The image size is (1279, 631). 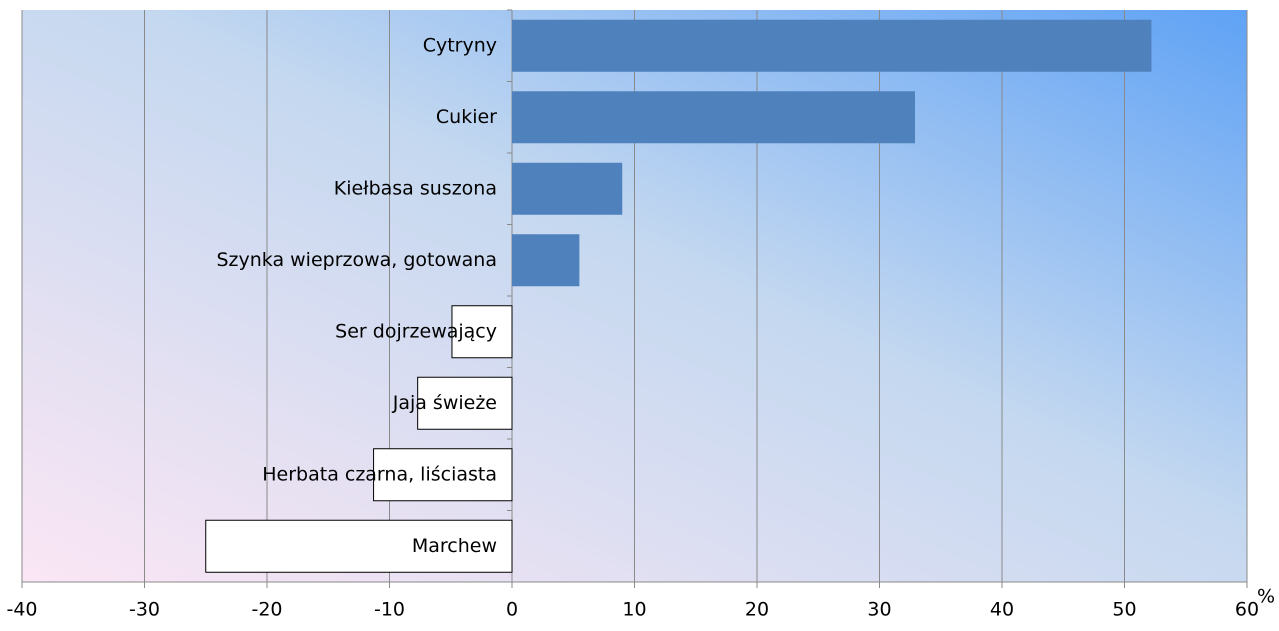 What do you see at coordinates (1247, 610) in the screenshot?
I see `x-tick-label: 60` at bounding box center [1247, 610].